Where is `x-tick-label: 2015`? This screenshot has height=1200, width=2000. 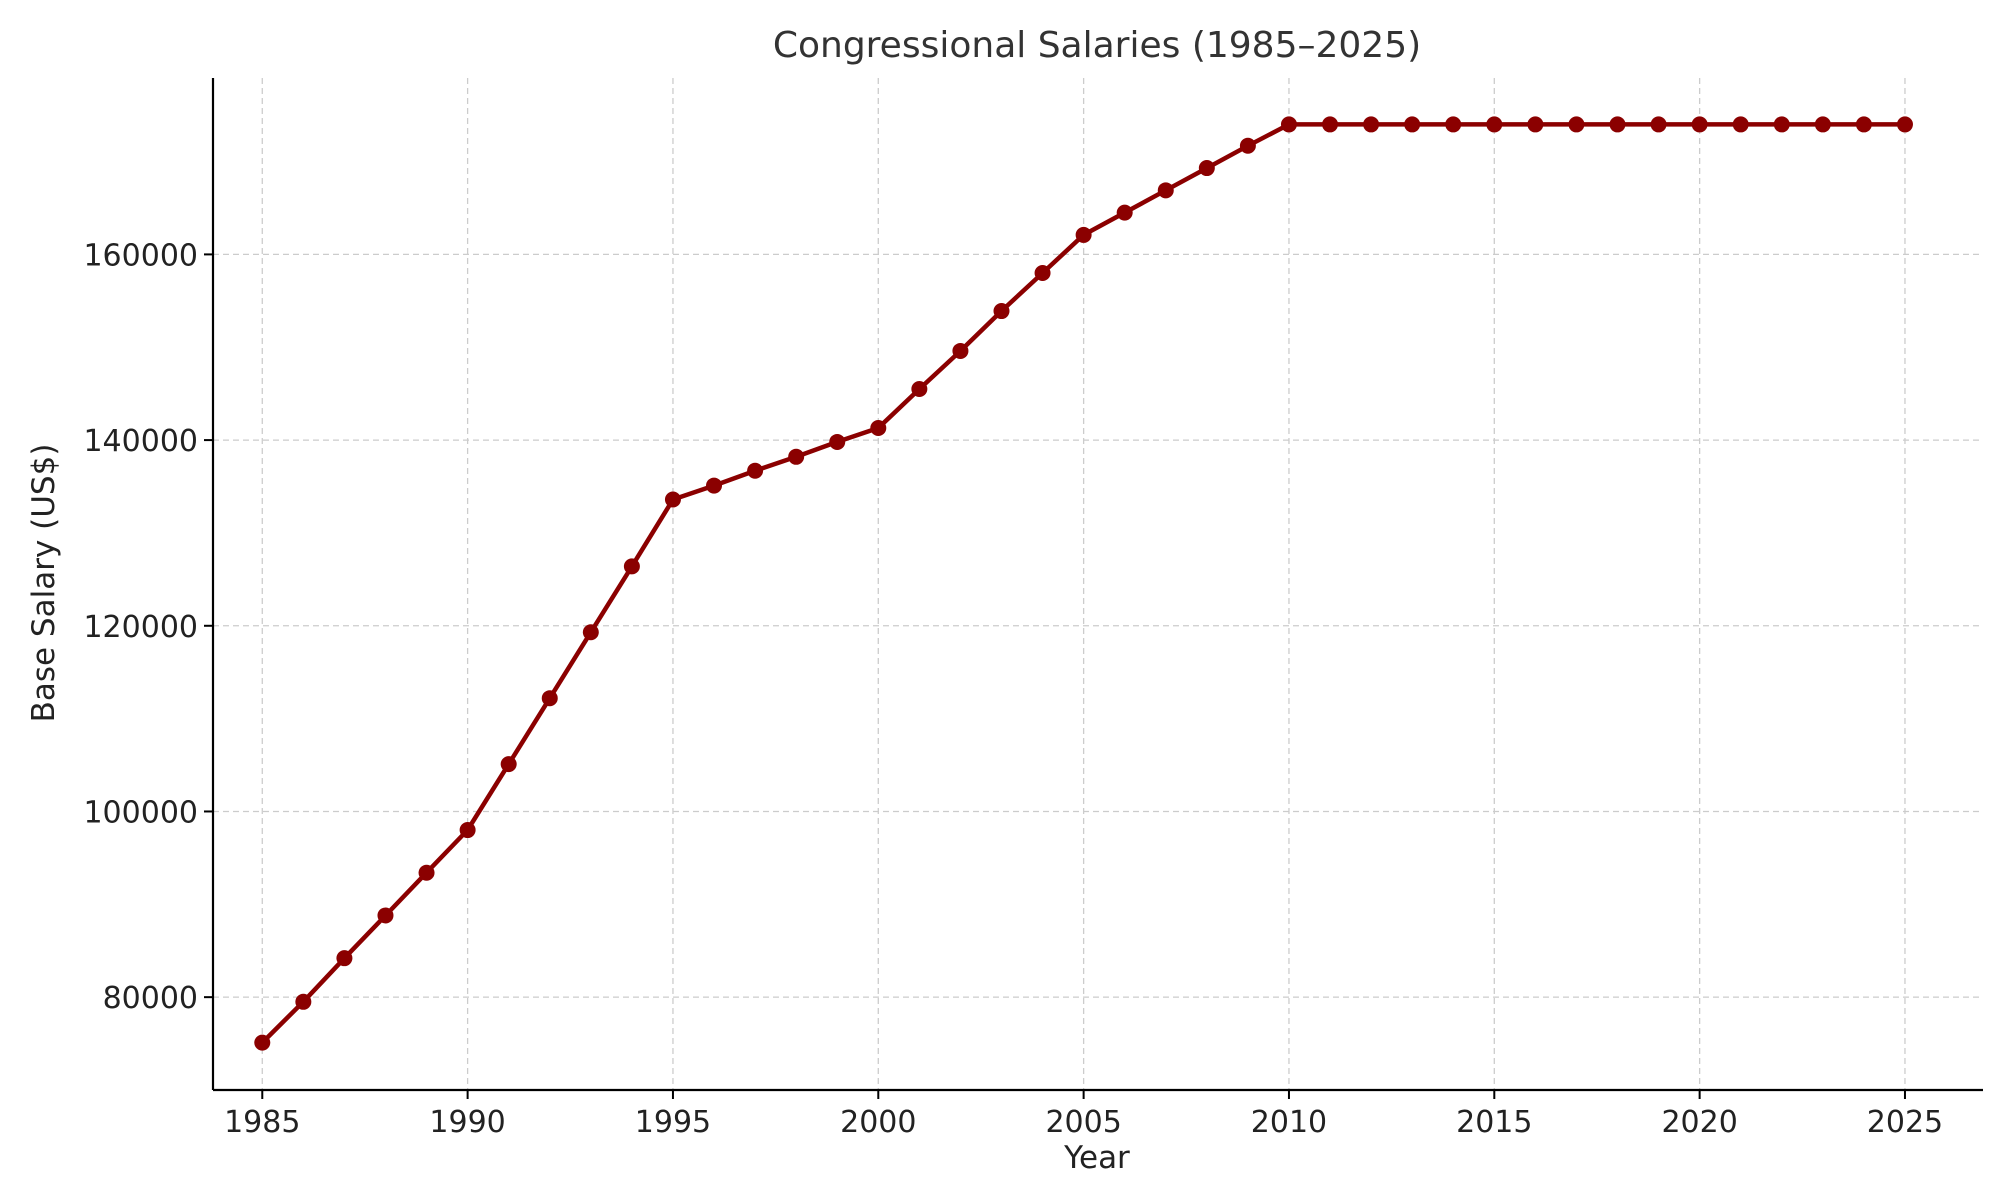
x-tick-label: 2015 is located at coordinates (1494, 1122).